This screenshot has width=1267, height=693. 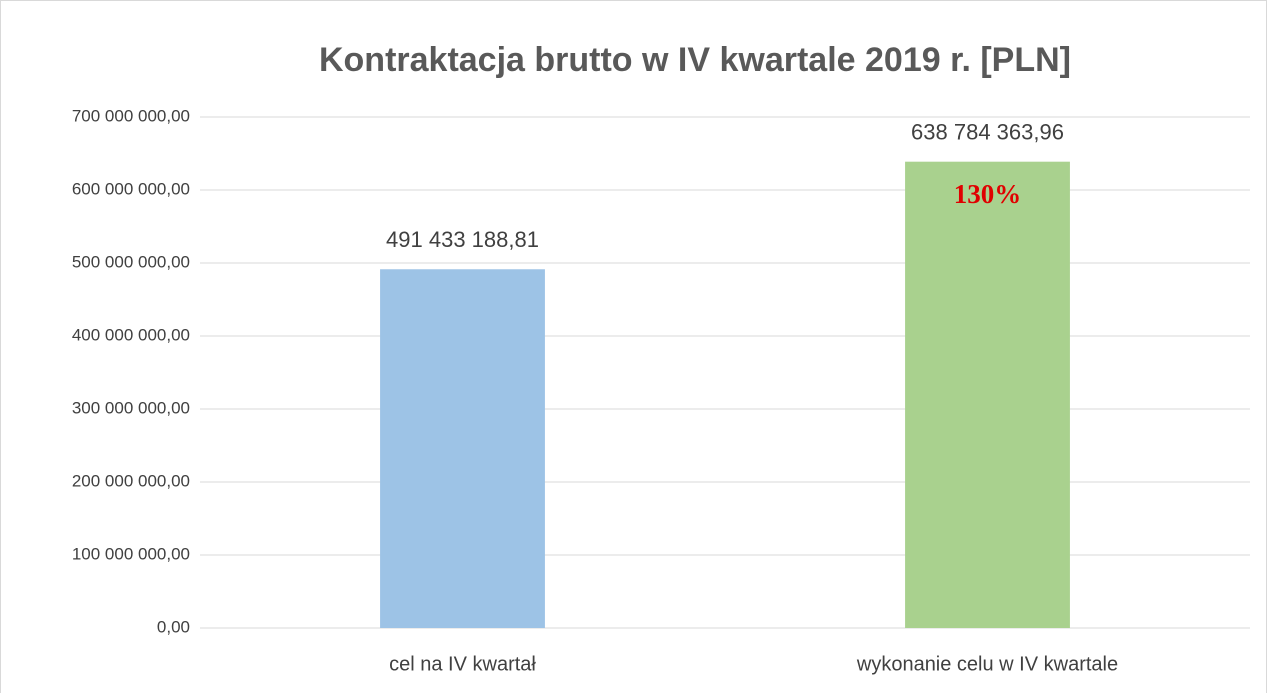 What do you see at coordinates (173, 626) in the screenshot?
I see `y-tick-label: 0,00` at bounding box center [173, 626].